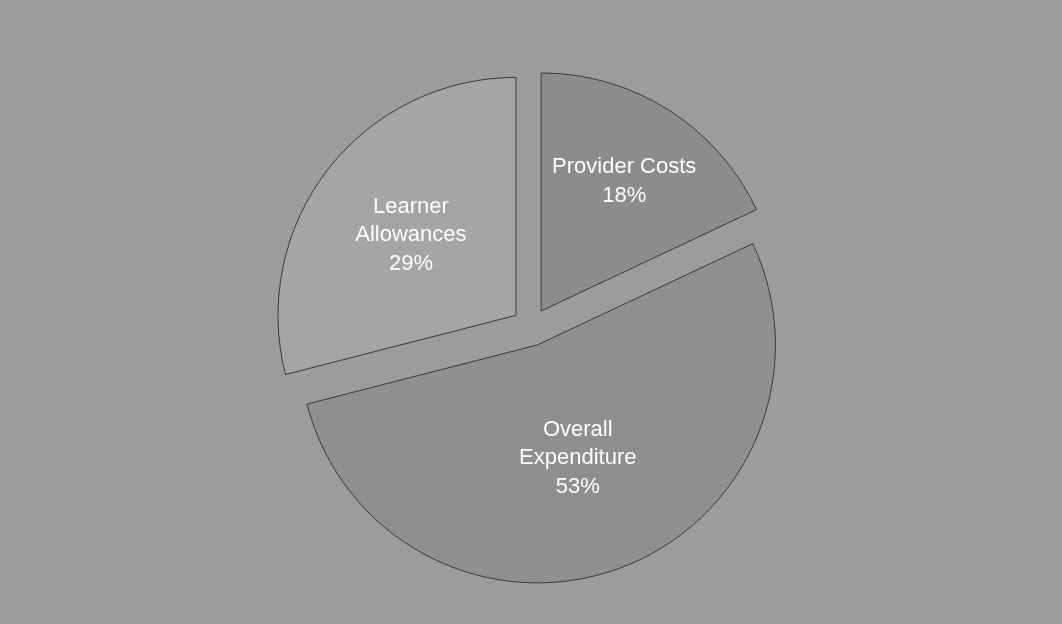  Describe the element at coordinates (624, 166) in the screenshot. I see `slice-label: Provider Costs` at that location.